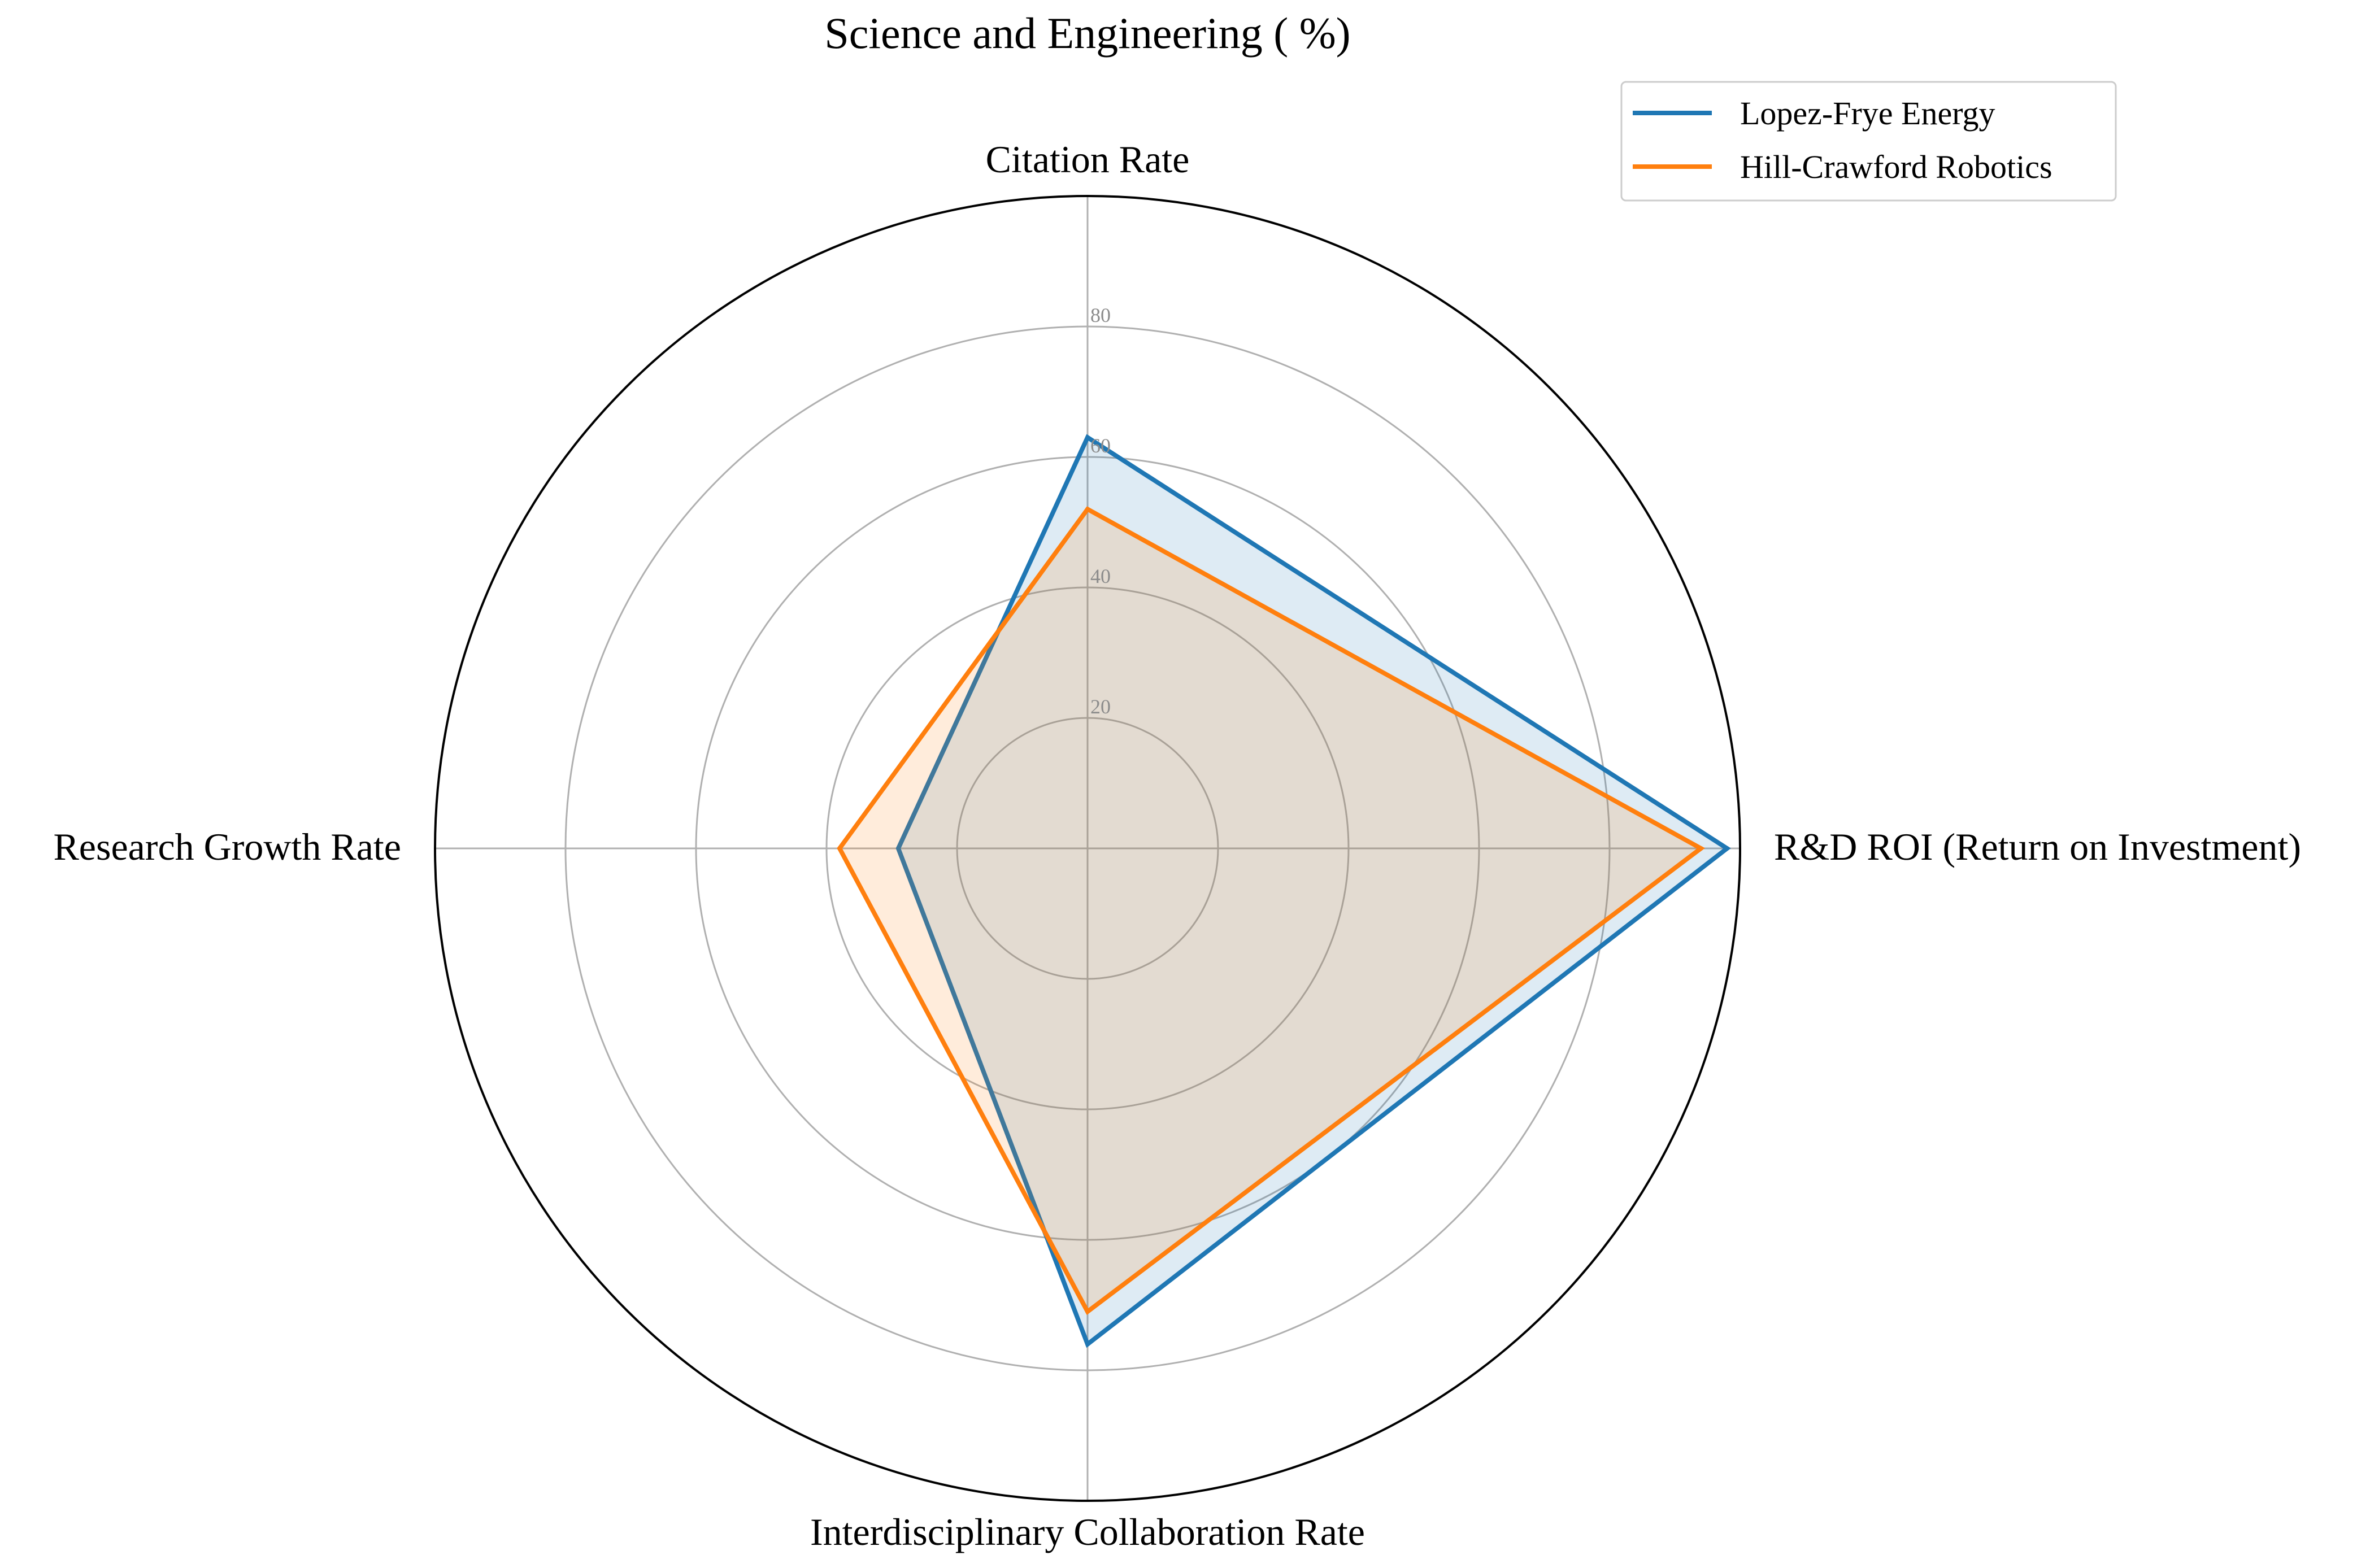  Describe the element at coordinates (839, 849) in the screenshot. I see `point-hill-crawford-robotics-research-growth-rate` at that location.